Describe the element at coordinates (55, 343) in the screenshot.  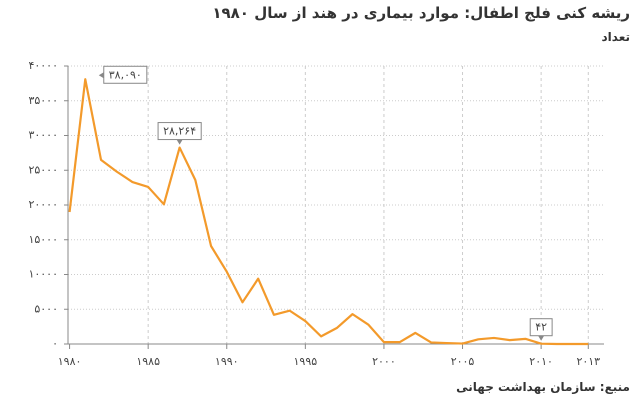
I see `y-tick-label: ۰` at that location.